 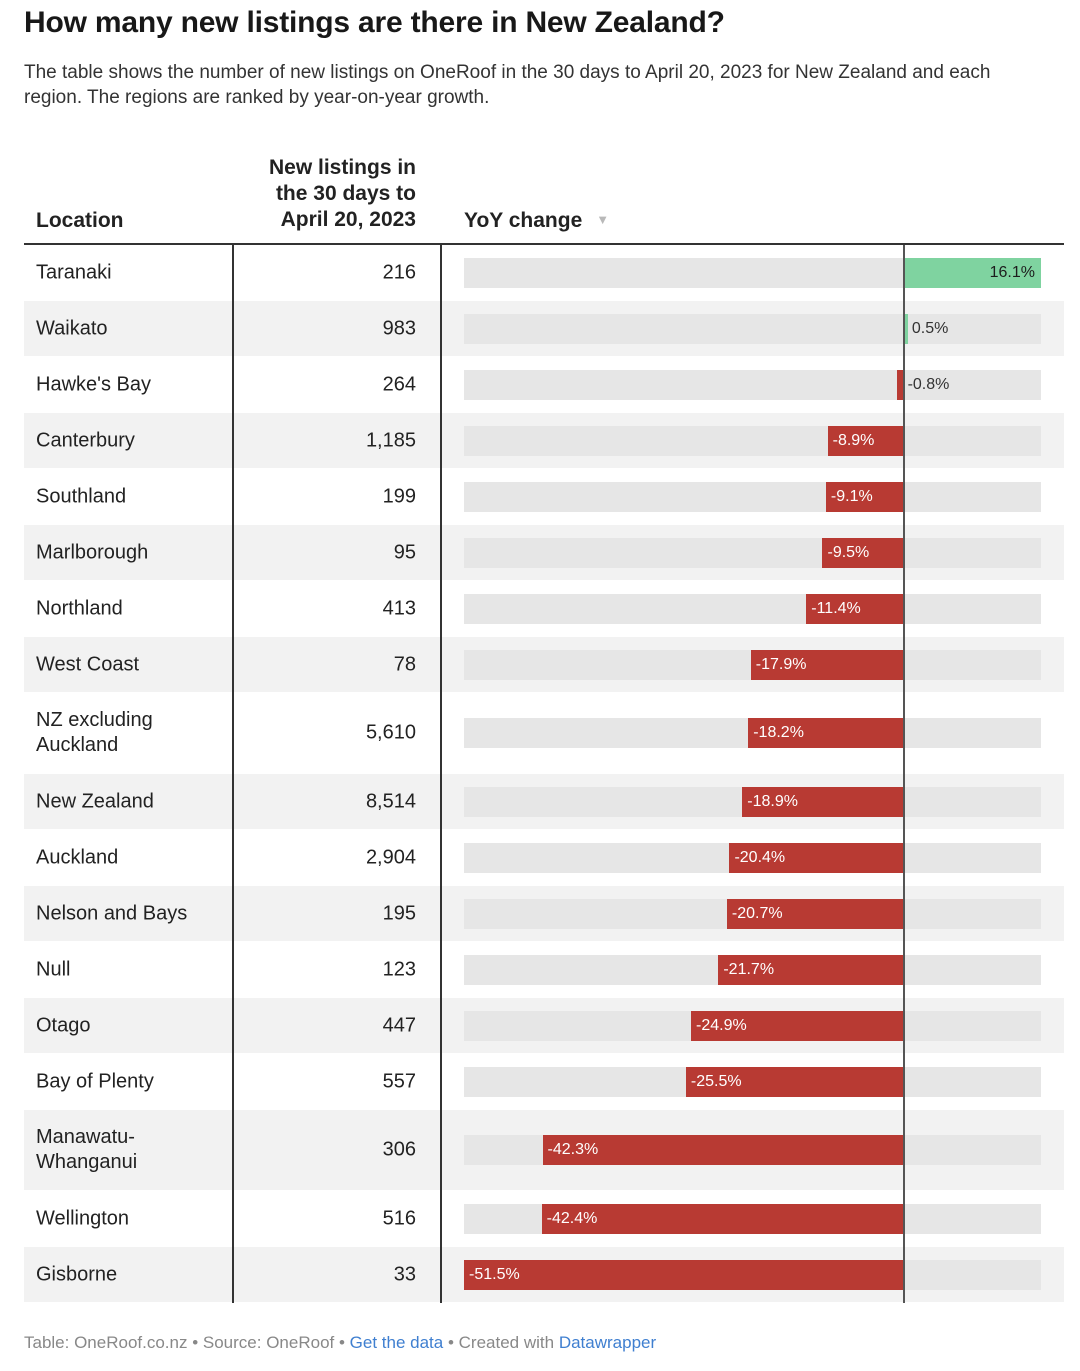 What do you see at coordinates (399, 496) in the screenshot?
I see `listings-cell: 199` at bounding box center [399, 496].